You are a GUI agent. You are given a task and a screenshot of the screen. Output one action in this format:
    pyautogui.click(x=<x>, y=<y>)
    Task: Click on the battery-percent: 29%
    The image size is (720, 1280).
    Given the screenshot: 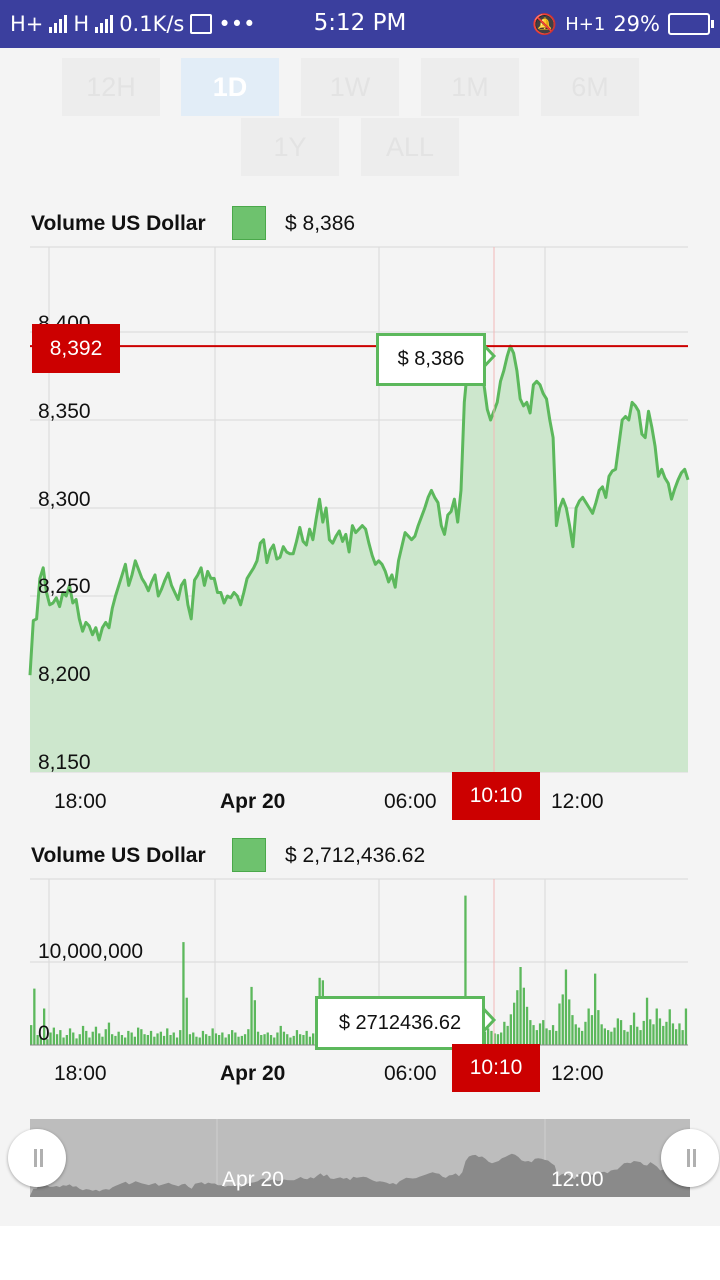 What is the action you would take?
    pyautogui.click(x=636, y=24)
    